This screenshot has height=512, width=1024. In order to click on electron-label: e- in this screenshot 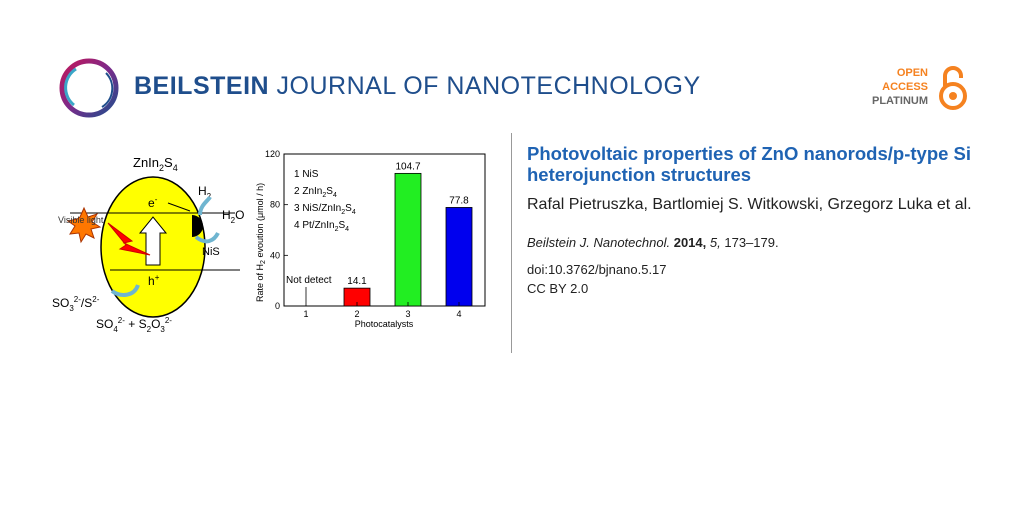, I will do `click(153, 202)`.